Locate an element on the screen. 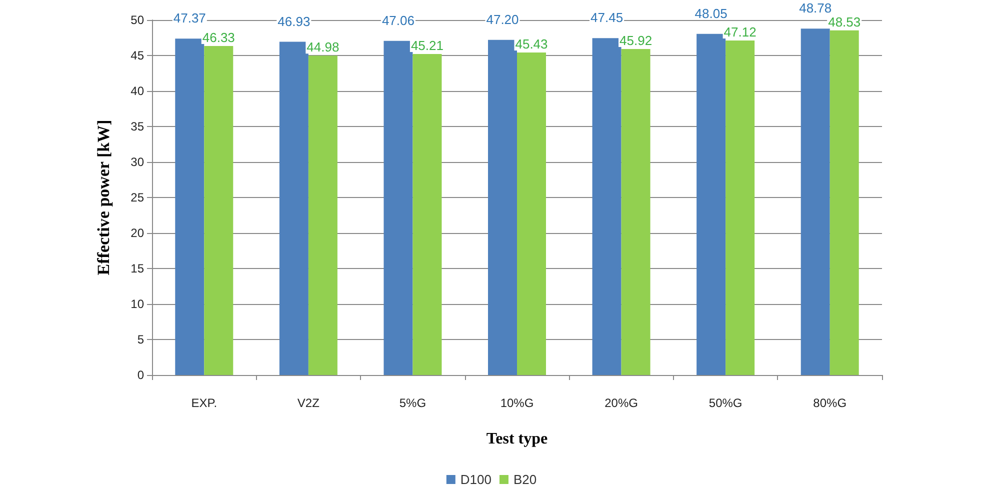 The height and width of the screenshot is (495, 983). data-label: 47.37 is located at coordinates (189, 18).